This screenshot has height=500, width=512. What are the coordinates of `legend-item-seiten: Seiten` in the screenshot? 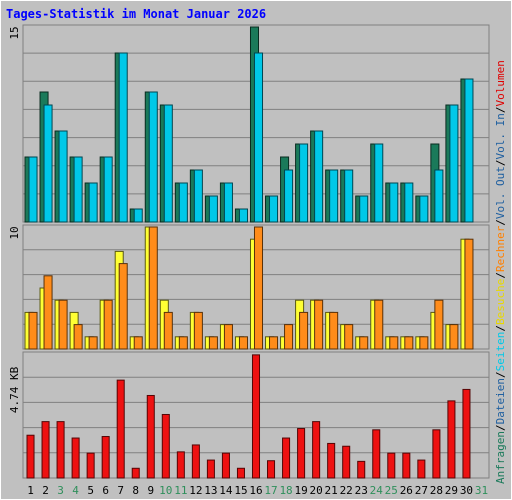 It's located at (500, 352).